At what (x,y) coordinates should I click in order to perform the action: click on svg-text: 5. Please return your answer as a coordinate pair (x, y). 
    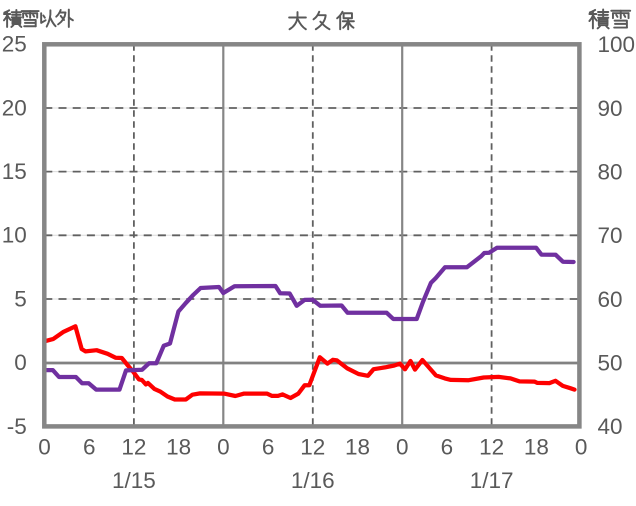
    Looking at the image, I should click on (20, 298).